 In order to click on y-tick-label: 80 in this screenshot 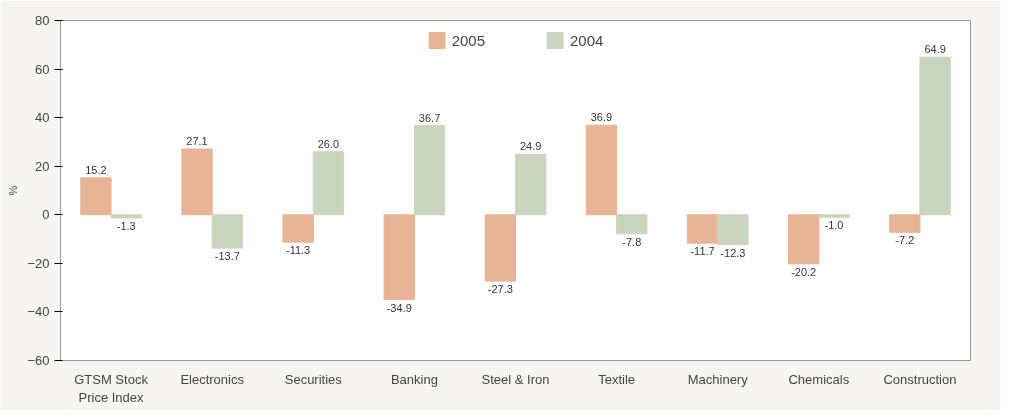, I will do `click(42, 20)`.